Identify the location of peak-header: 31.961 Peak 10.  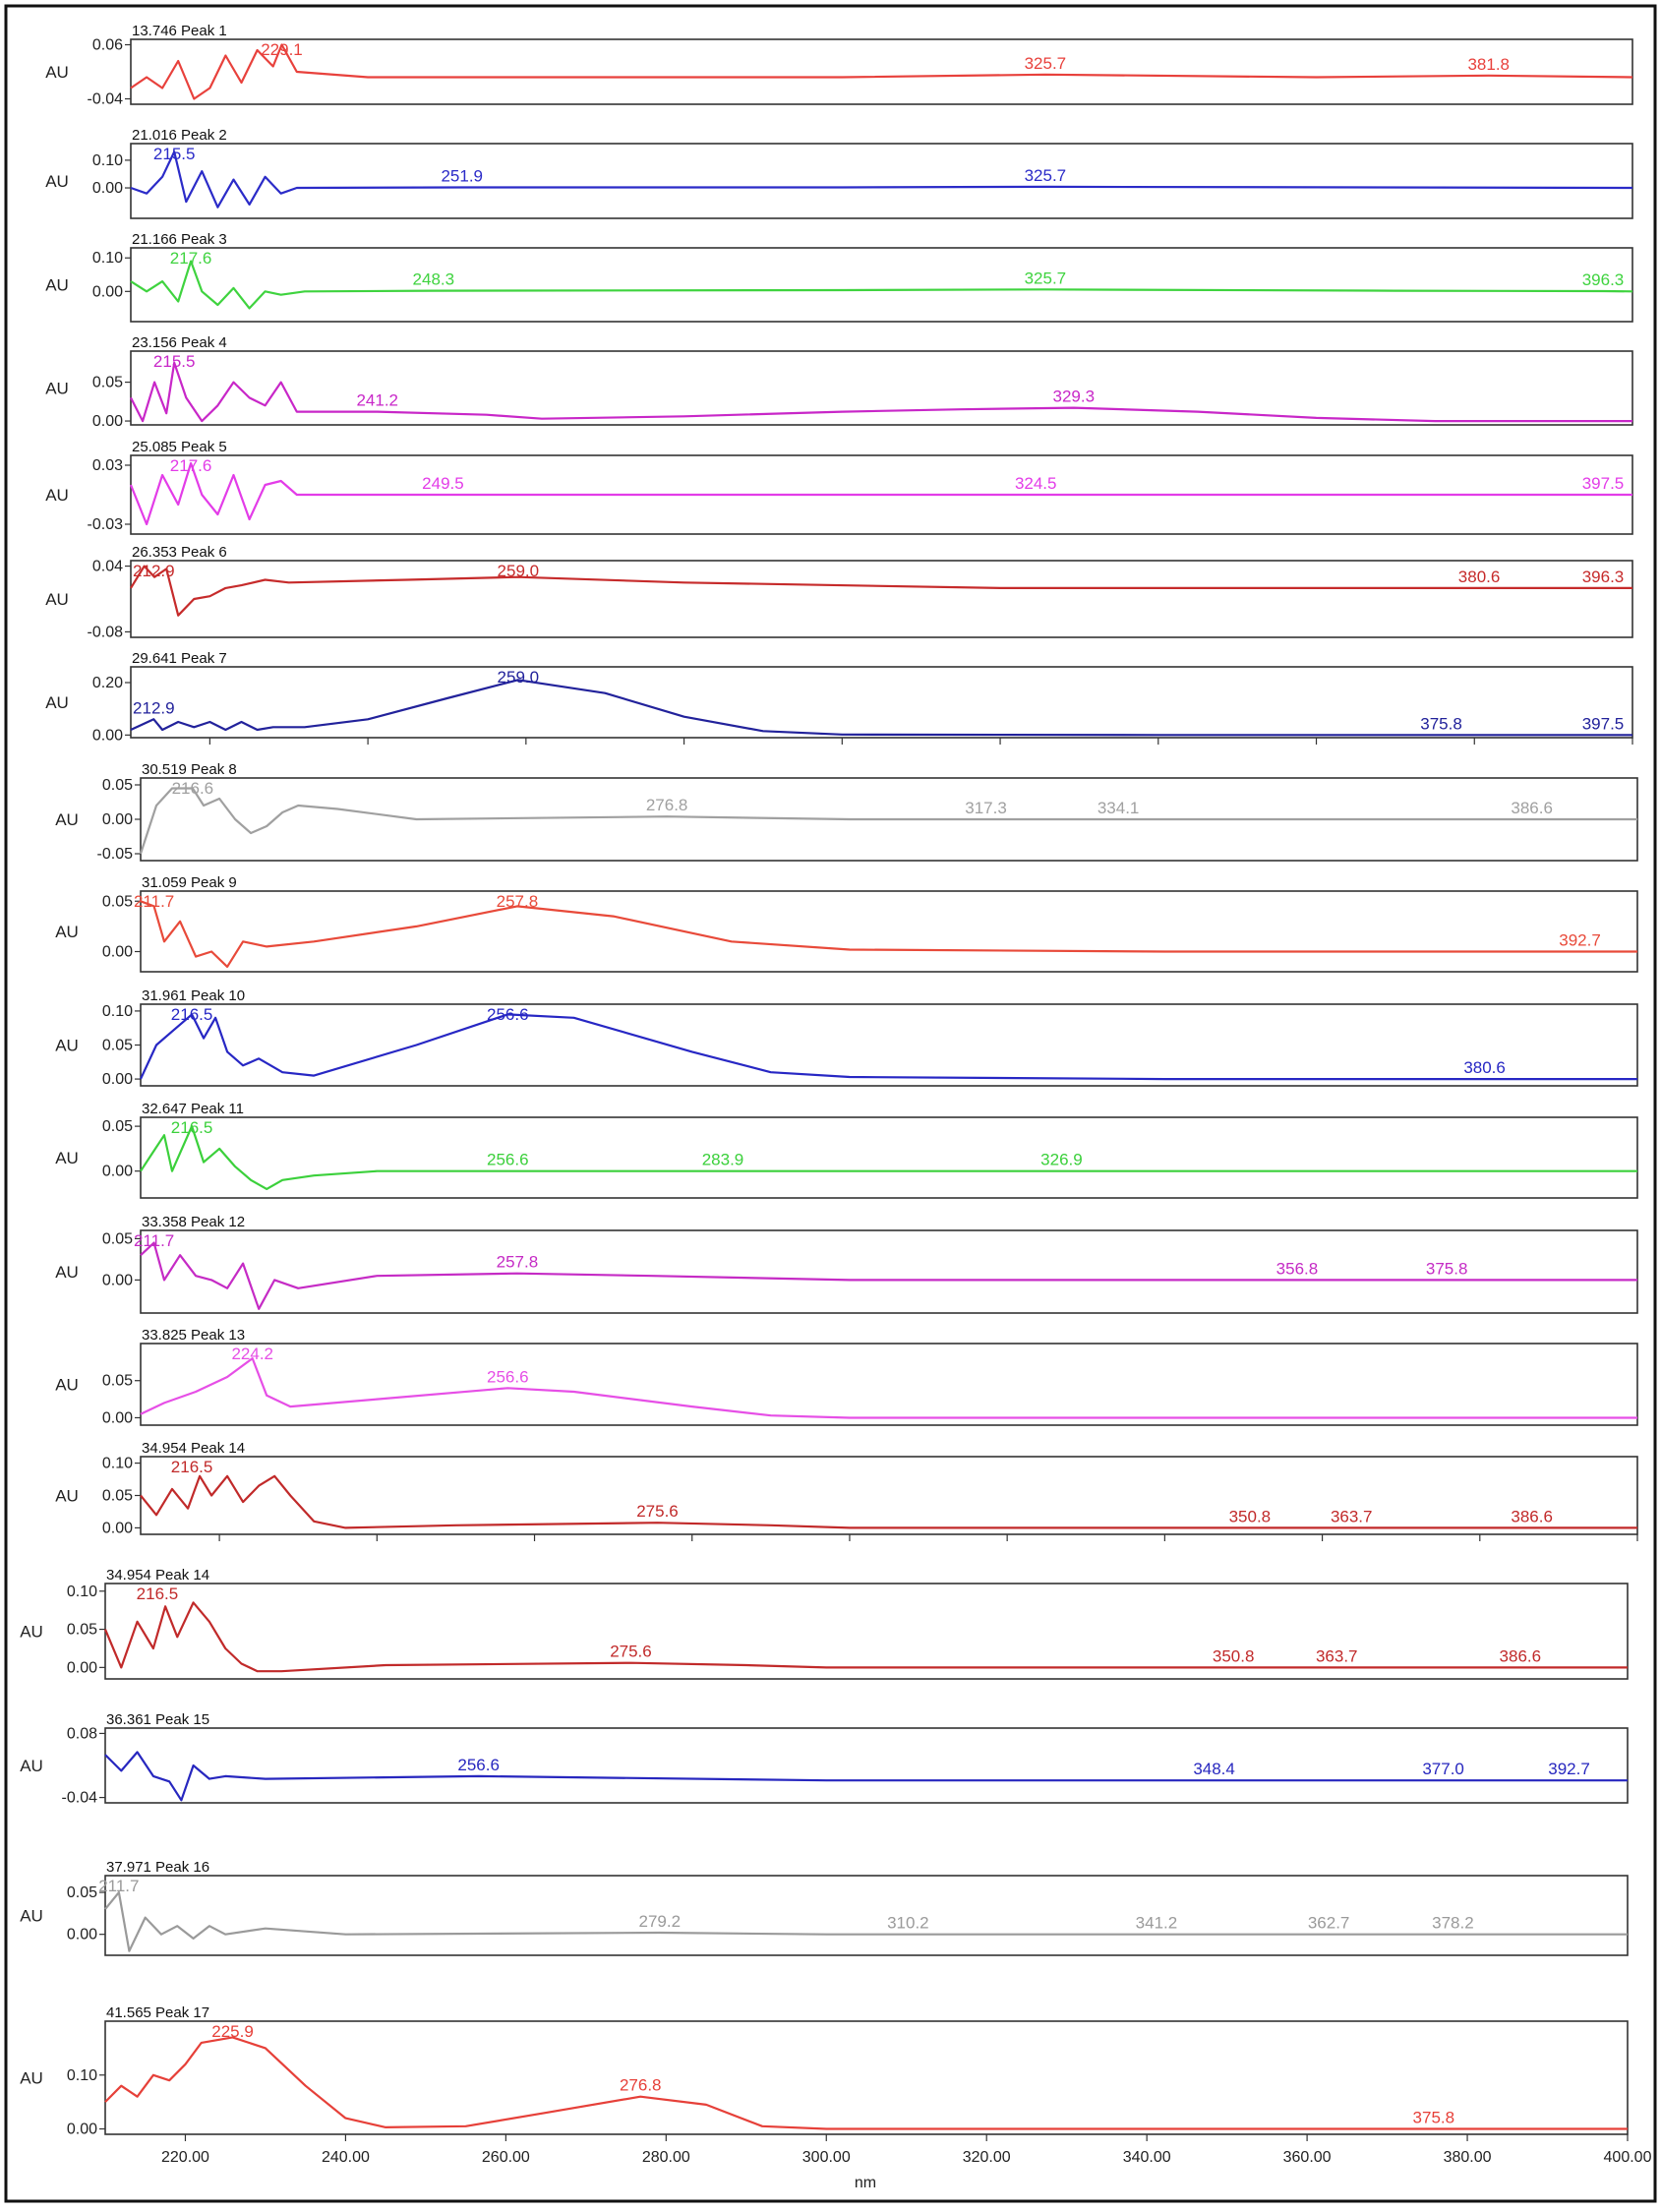
(194, 995).